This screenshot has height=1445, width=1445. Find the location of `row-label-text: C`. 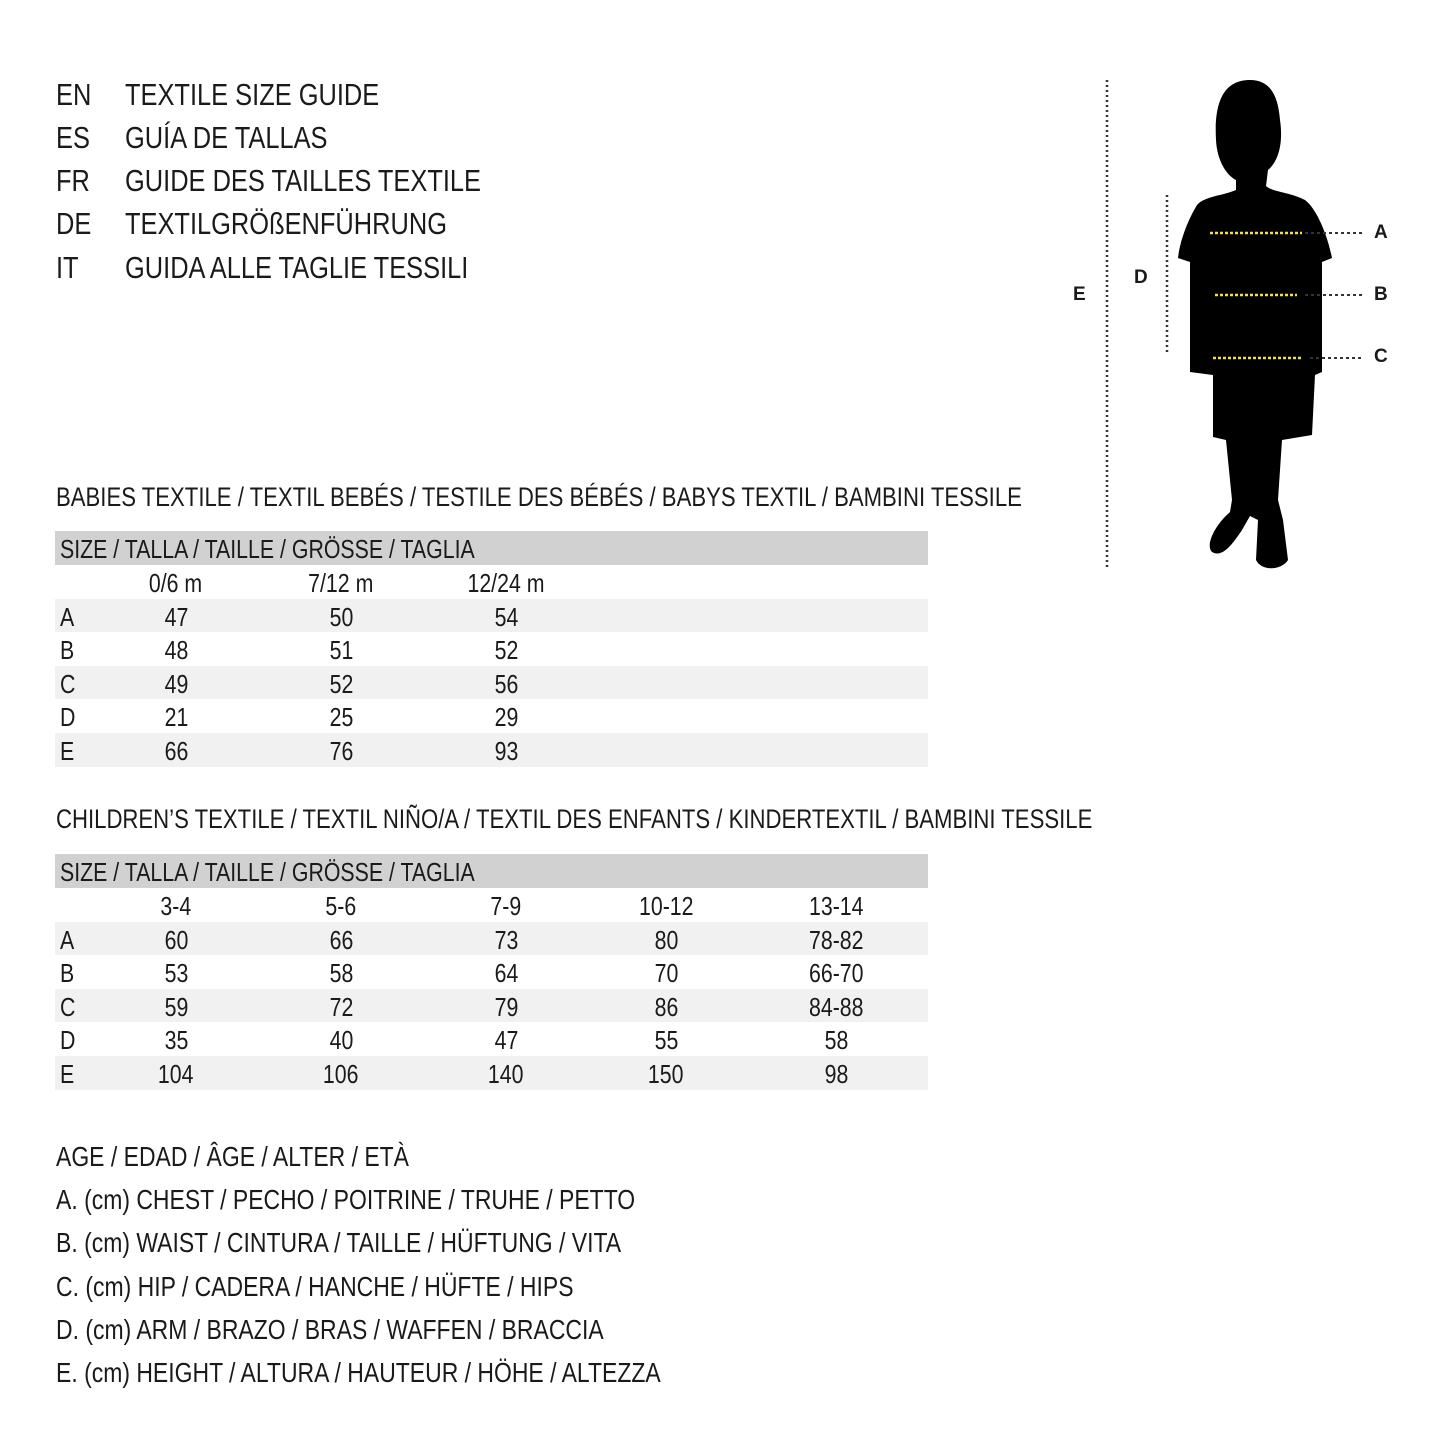

row-label-text: C is located at coordinates (68, 1006).